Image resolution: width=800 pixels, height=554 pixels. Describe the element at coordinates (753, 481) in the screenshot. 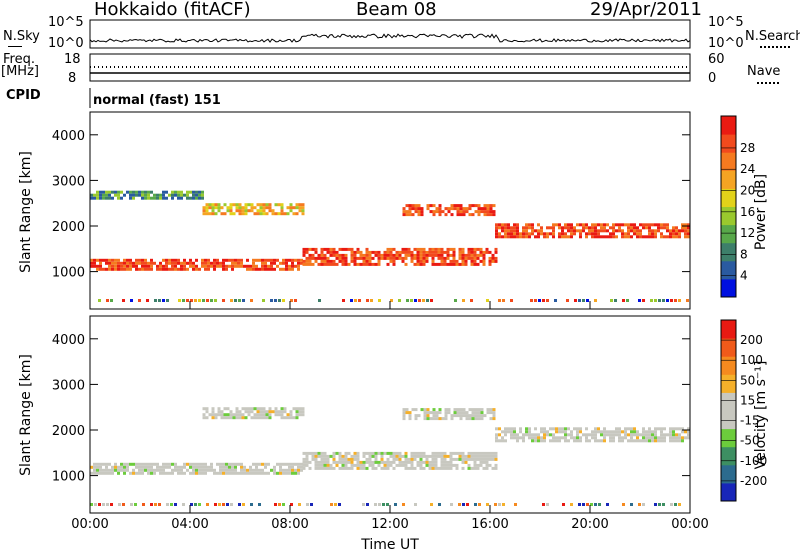

I see `colorbar-tick-label: -200` at that location.